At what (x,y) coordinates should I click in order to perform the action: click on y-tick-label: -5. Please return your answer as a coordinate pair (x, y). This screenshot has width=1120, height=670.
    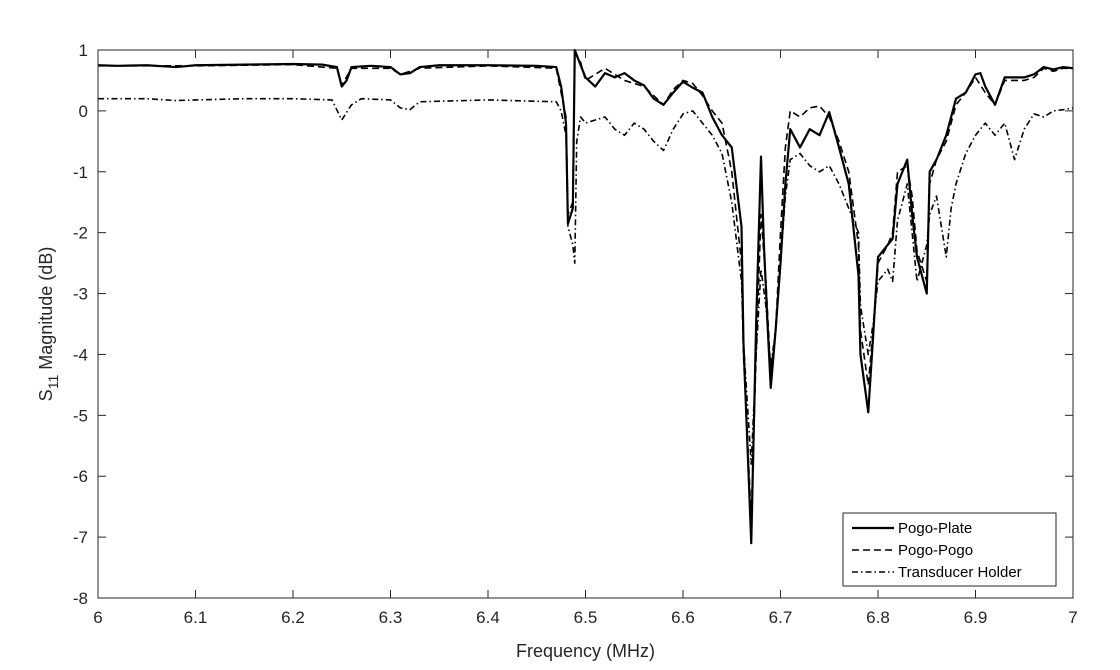
    Looking at the image, I should click on (80, 415).